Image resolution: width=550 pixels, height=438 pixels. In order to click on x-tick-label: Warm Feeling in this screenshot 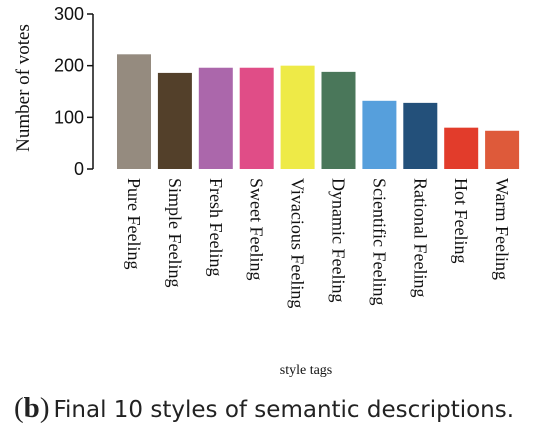, I will do `click(502, 229)`.